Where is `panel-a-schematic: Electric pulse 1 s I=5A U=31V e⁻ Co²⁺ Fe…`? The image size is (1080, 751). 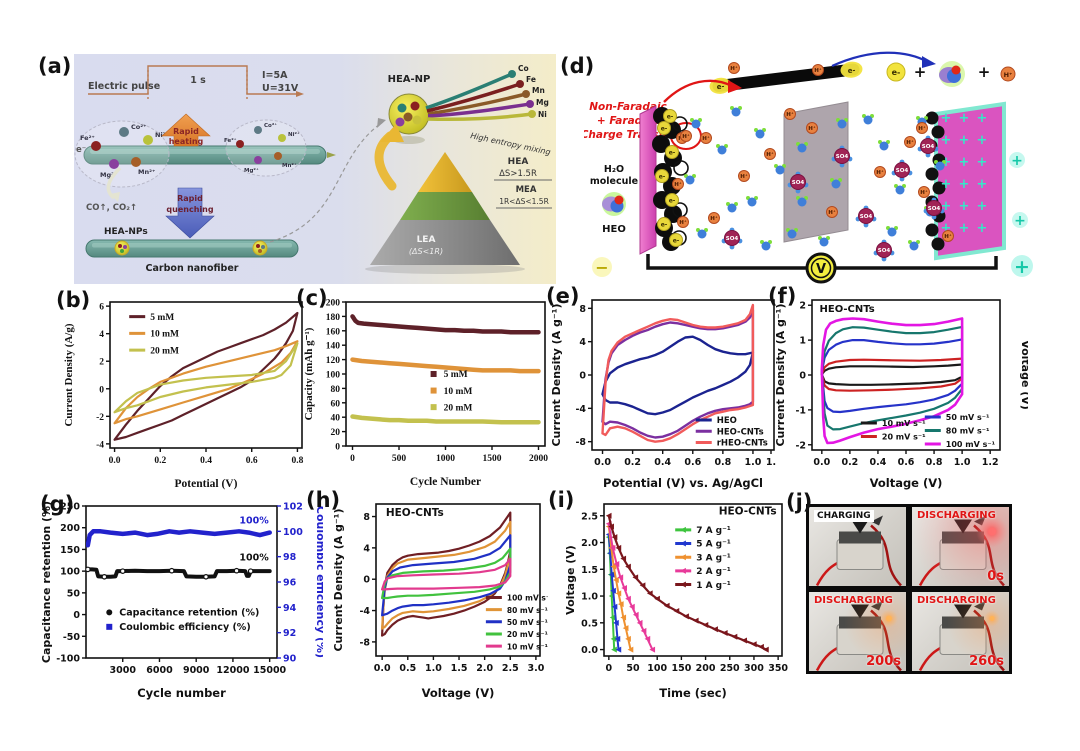
panel-a-schematic: Electric pulse 1 s I=5A U=31V e⁻ Co²⁺ Fe… is located at coordinates (315, 169).